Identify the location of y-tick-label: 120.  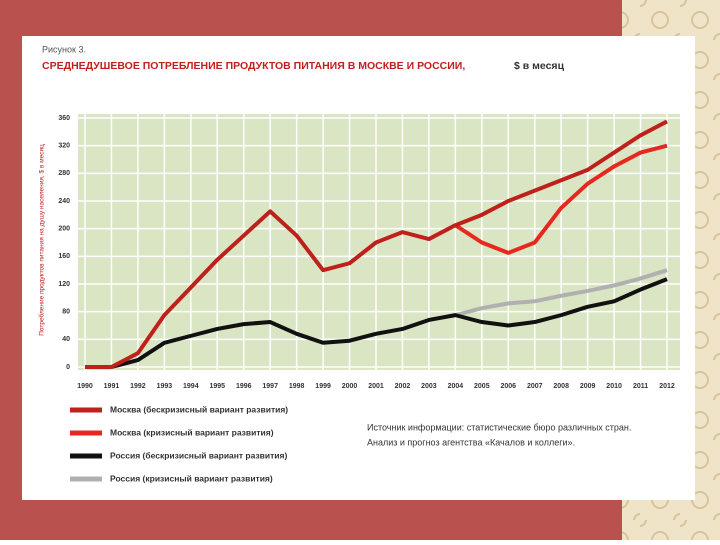
(64, 284).